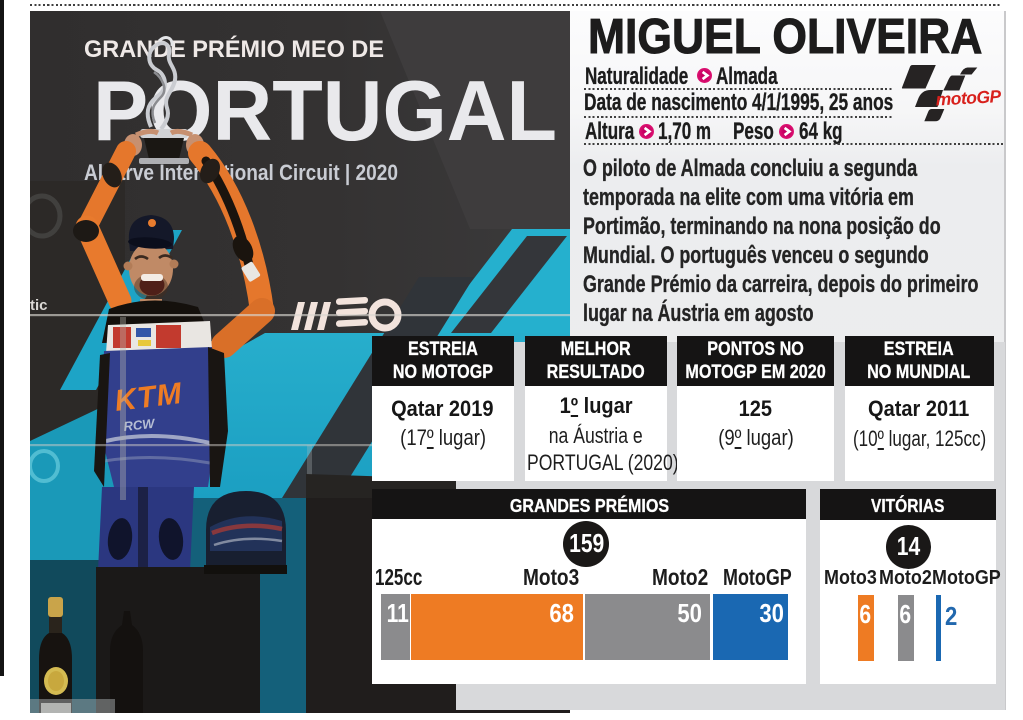  What do you see at coordinates (140, 425) in the screenshot?
I see `svg-text: RCW` at bounding box center [140, 425].